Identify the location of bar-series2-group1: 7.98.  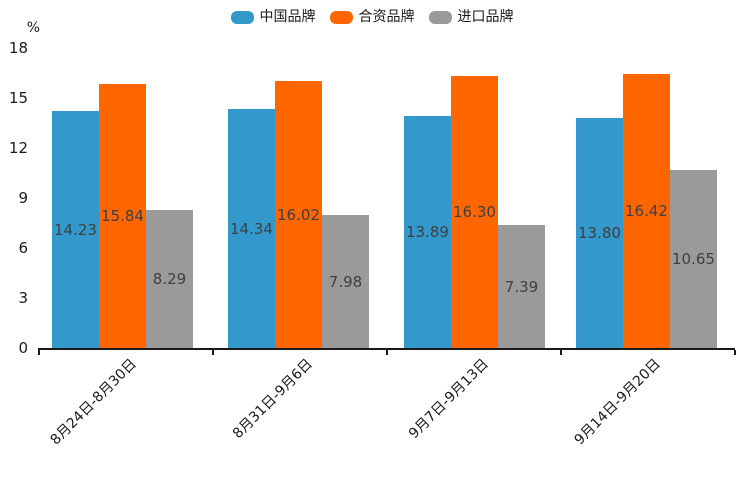
(345, 281).